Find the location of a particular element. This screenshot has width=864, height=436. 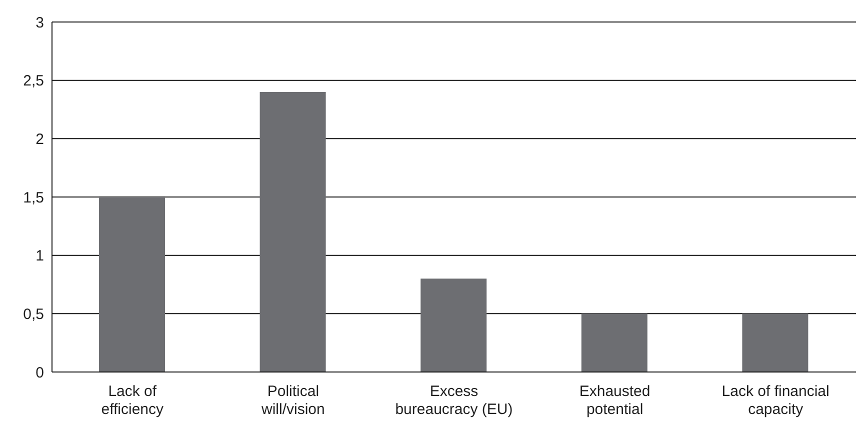

x-tick-label: Excess bureaucracy (EU) is located at coordinates (454, 400).